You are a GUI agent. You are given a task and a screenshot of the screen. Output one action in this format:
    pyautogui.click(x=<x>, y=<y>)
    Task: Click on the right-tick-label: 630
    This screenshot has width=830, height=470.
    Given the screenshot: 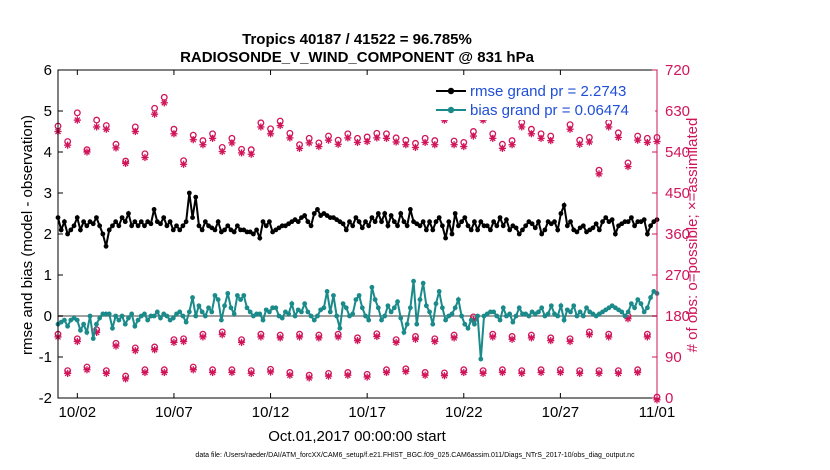 What is the action you would take?
    pyautogui.click(x=677, y=111)
    